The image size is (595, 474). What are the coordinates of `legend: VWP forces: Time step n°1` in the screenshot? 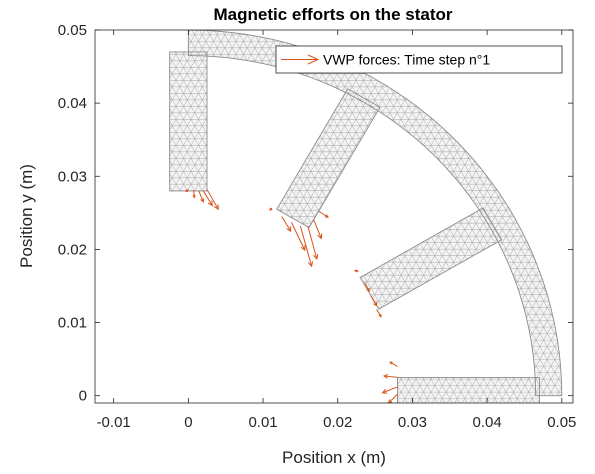 It's located at (419, 59).